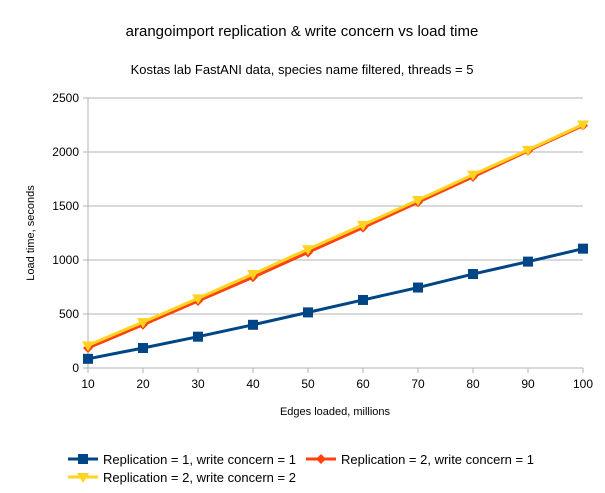  What do you see at coordinates (528, 384) in the screenshot?
I see `x-tick-label: 90` at bounding box center [528, 384].